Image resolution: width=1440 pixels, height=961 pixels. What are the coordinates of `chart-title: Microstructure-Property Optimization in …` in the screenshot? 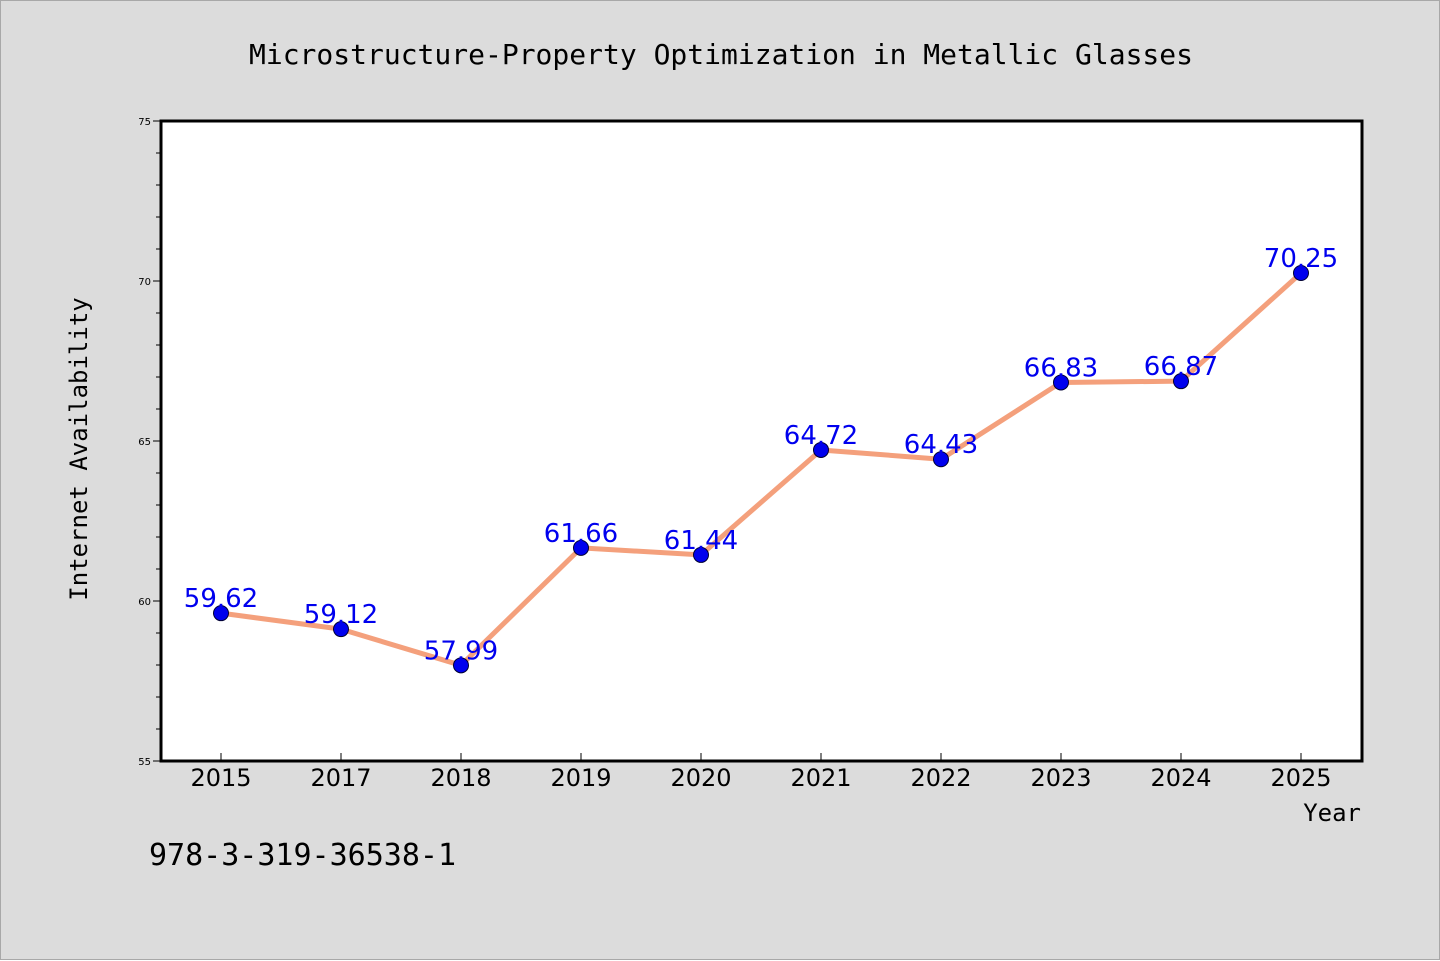 It's located at (721, 54).